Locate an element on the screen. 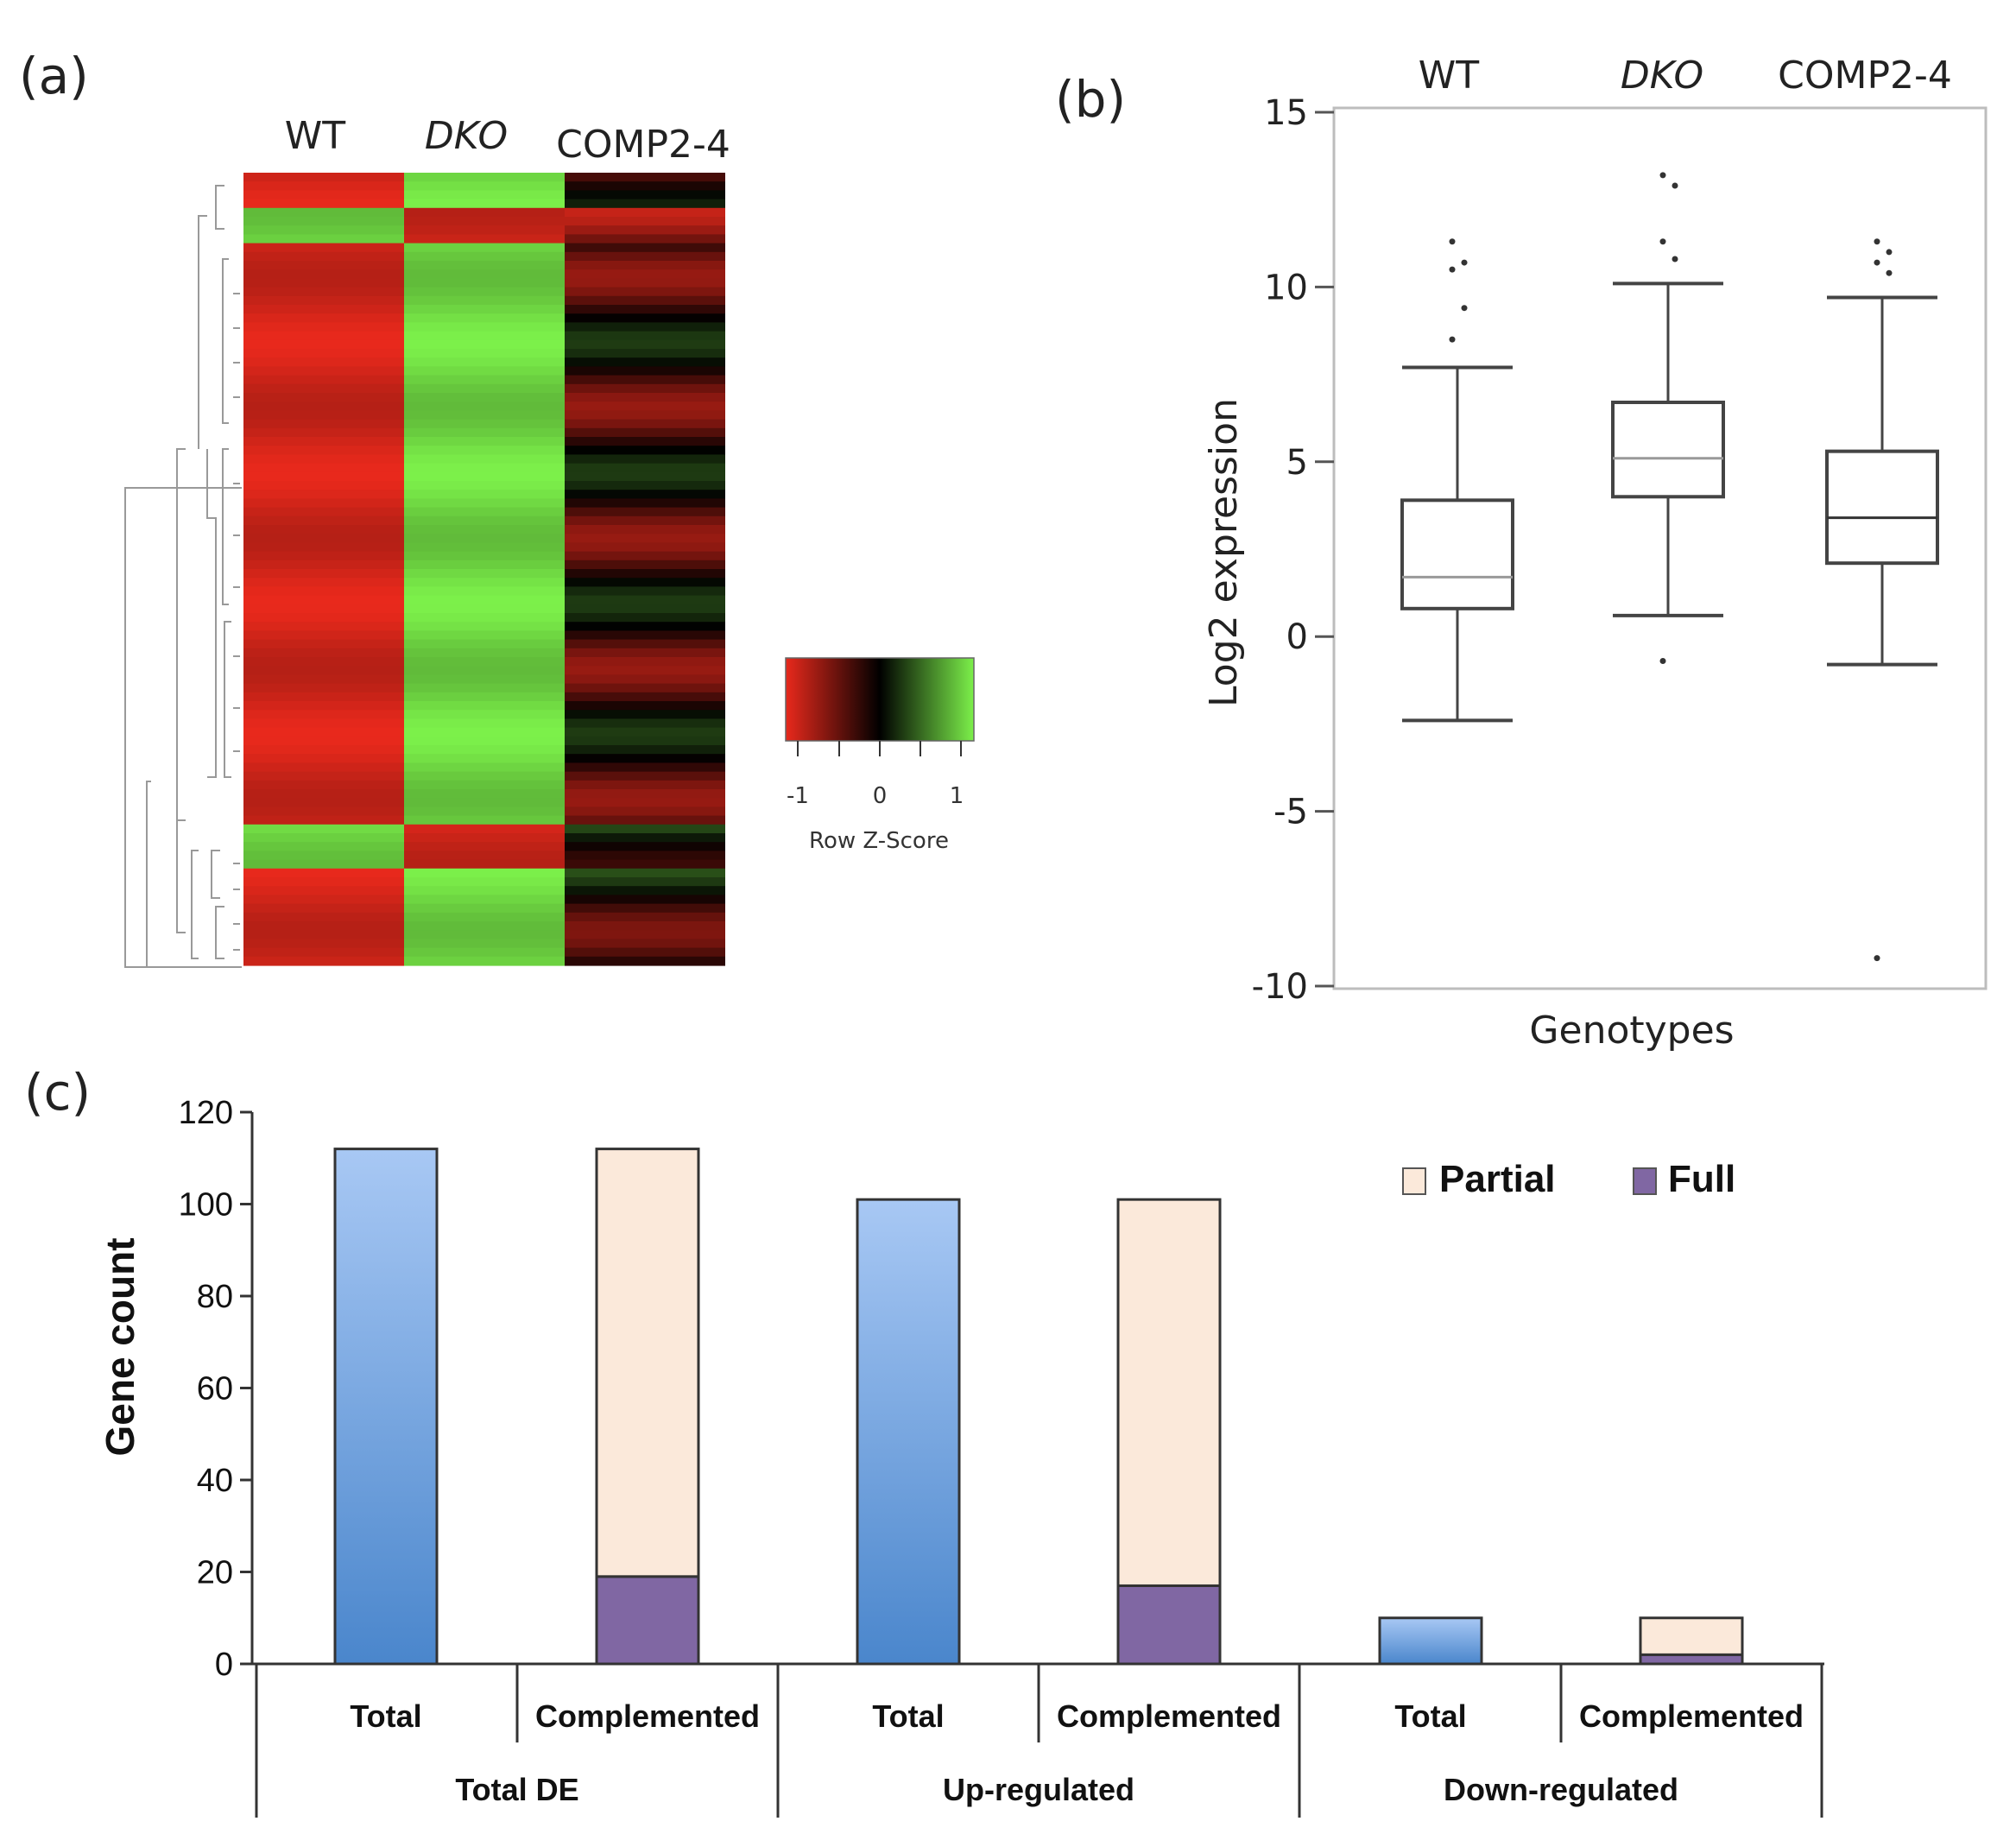 This screenshot has width=2016, height=1834. bar-ytick-label: 80 is located at coordinates (215, 1297).